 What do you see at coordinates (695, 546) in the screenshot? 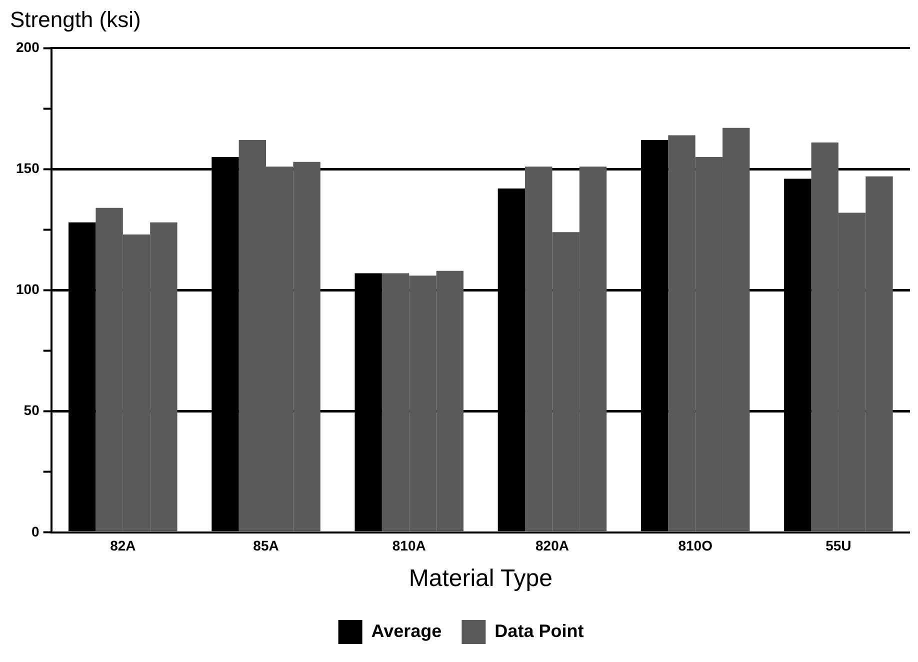
I see `x-tick-label: 810O` at bounding box center [695, 546].